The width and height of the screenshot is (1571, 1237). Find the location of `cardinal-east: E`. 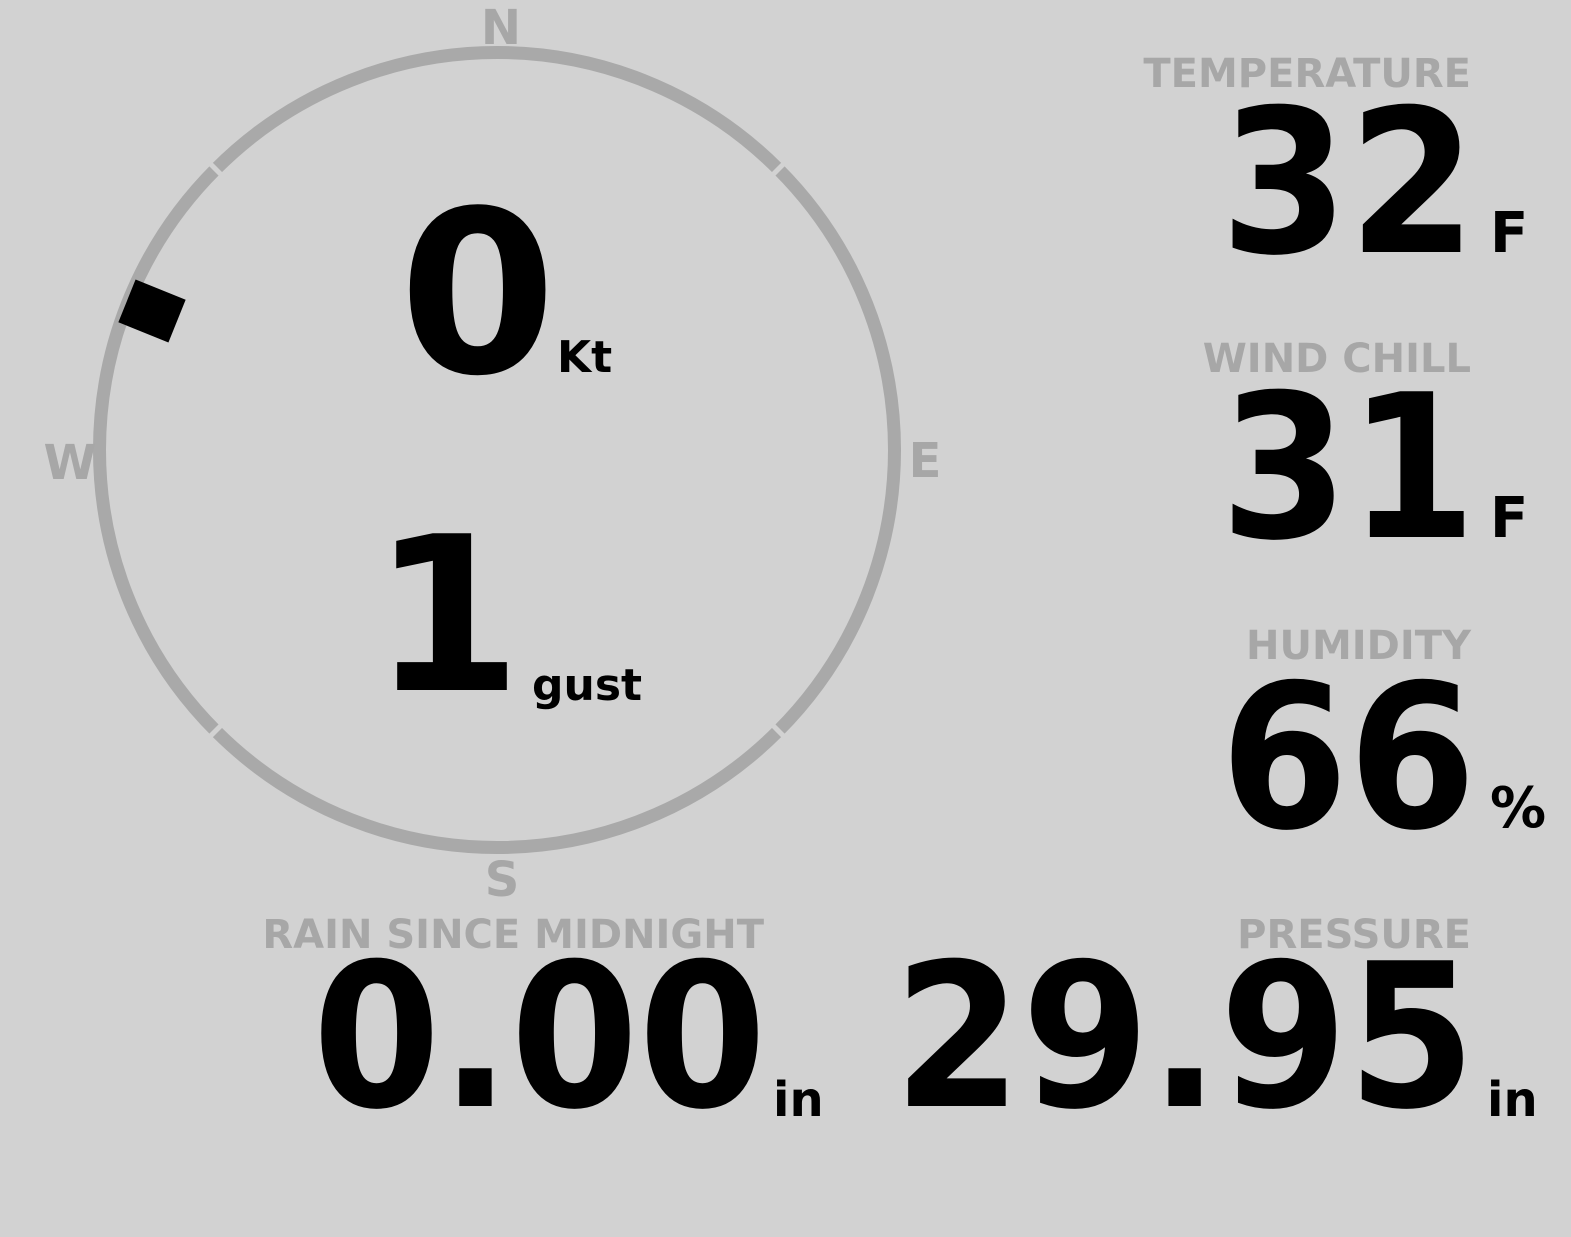

cardinal-east: E is located at coordinates (925, 461).